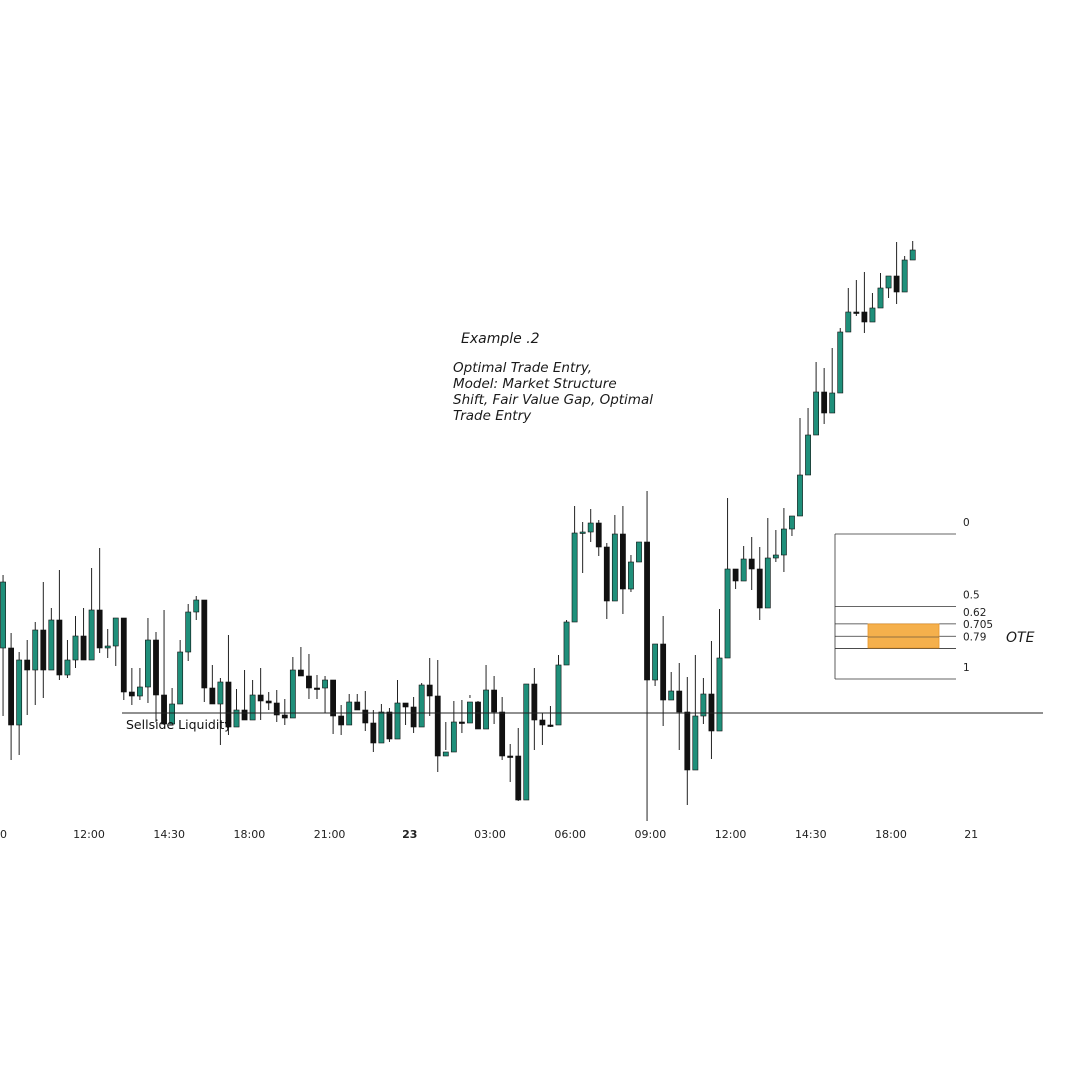 This screenshot has height=1080, width=1080. Describe the element at coordinates (966, 523) in the screenshot. I see `fib-level-label: 0` at that location.